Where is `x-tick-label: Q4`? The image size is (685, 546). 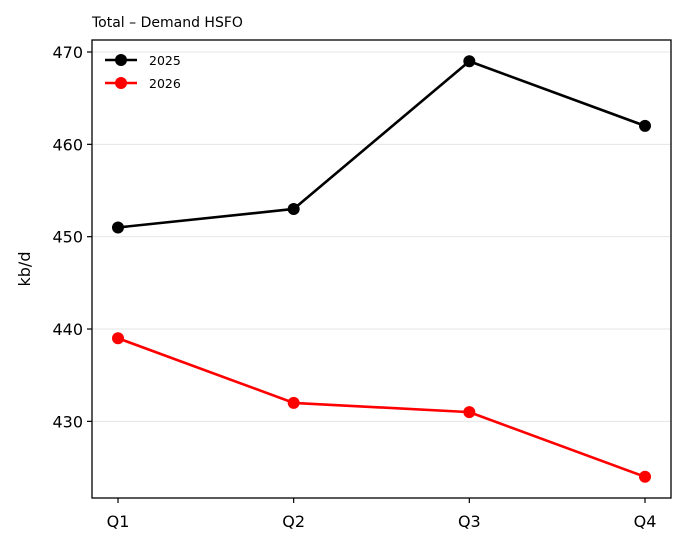
x-tick-label: Q4 is located at coordinates (645, 521).